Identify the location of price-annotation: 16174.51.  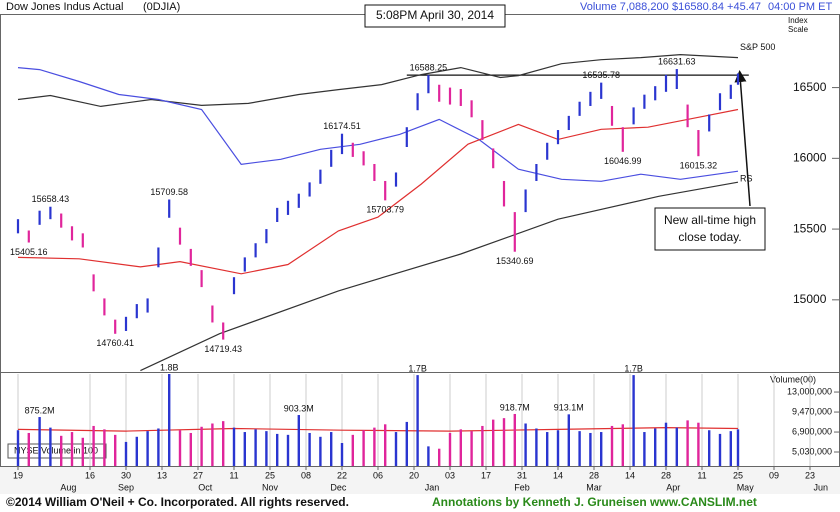
(342, 126).